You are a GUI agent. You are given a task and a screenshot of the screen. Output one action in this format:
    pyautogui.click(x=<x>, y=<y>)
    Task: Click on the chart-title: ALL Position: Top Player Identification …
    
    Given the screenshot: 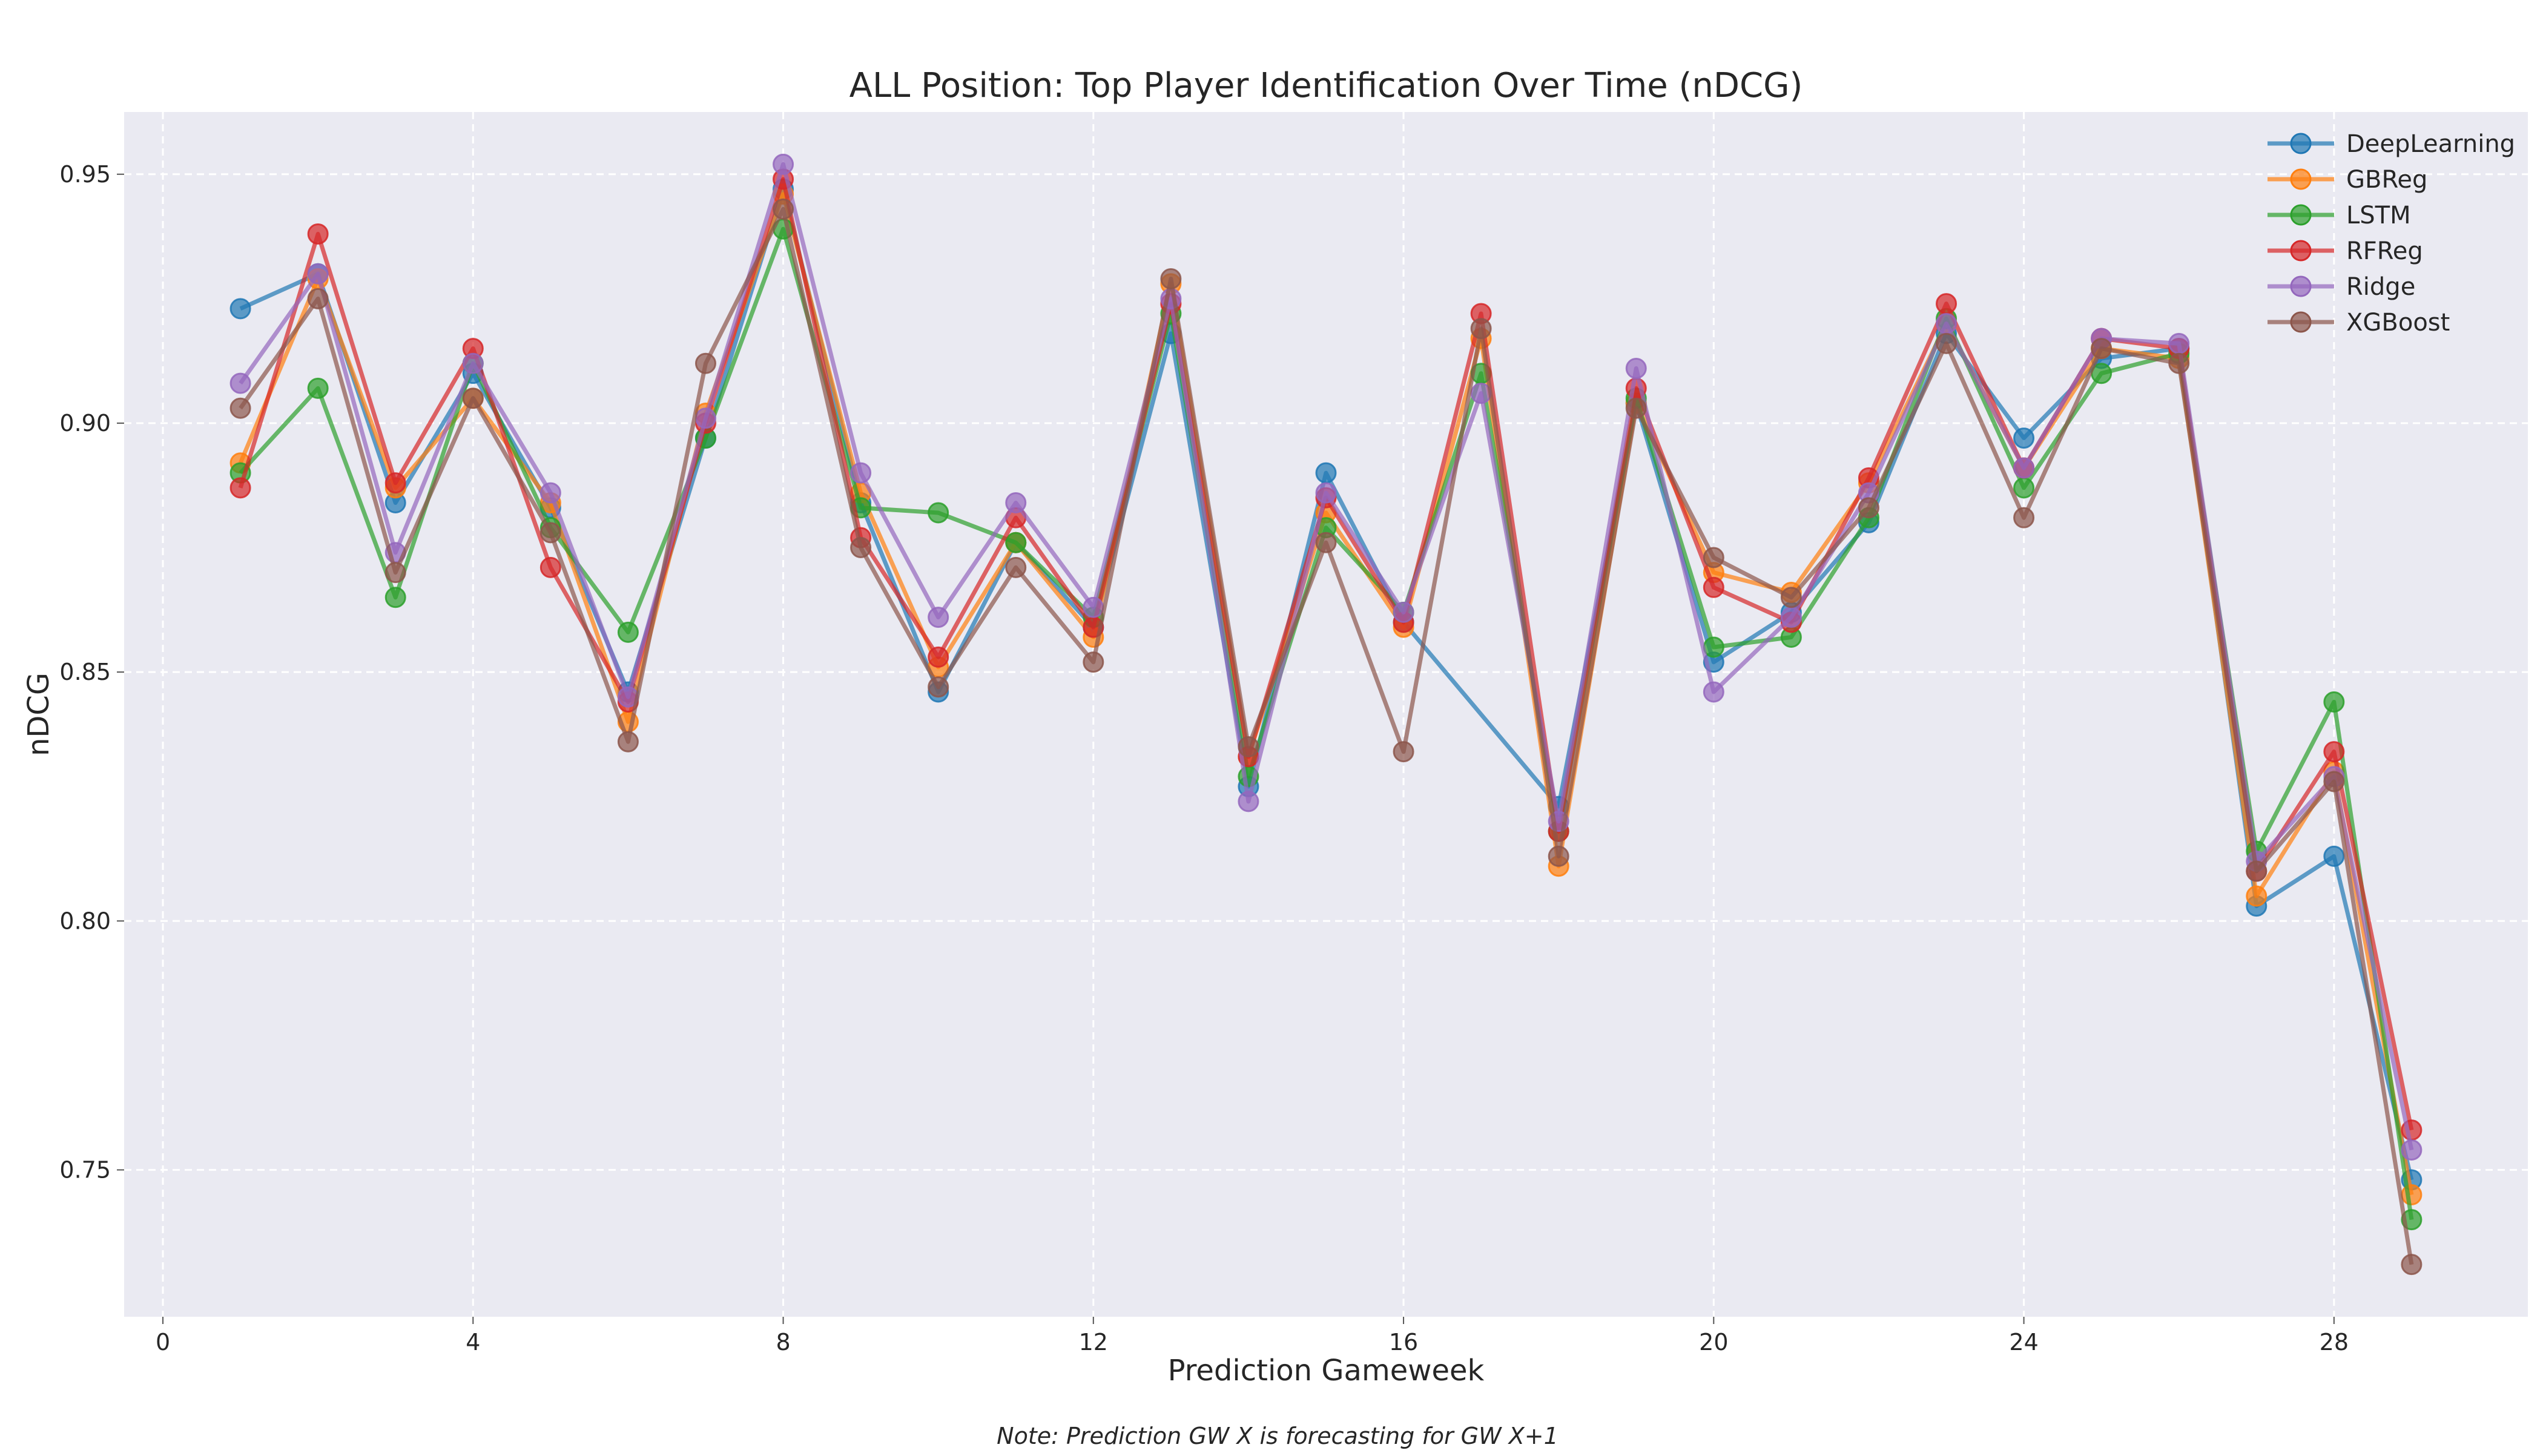 What is the action you would take?
    pyautogui.click(x=1326, y=85)
    